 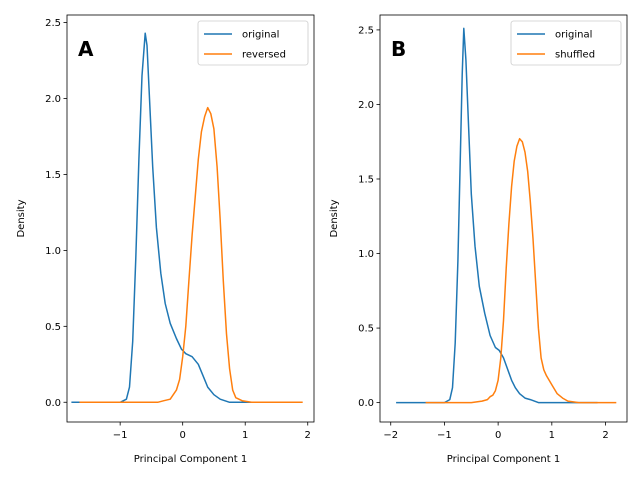 What do you see at coordinates (264, 55) in the screenshot?
I see `legend-label-reversed: reversed` at bounding box center [264, 55].